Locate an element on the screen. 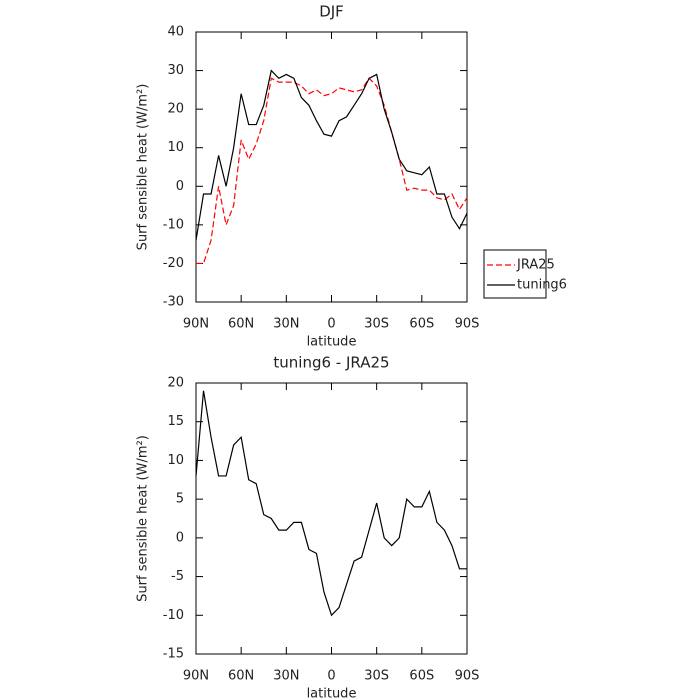  y-tick-label: -30 is located at coordinates (173, 302).